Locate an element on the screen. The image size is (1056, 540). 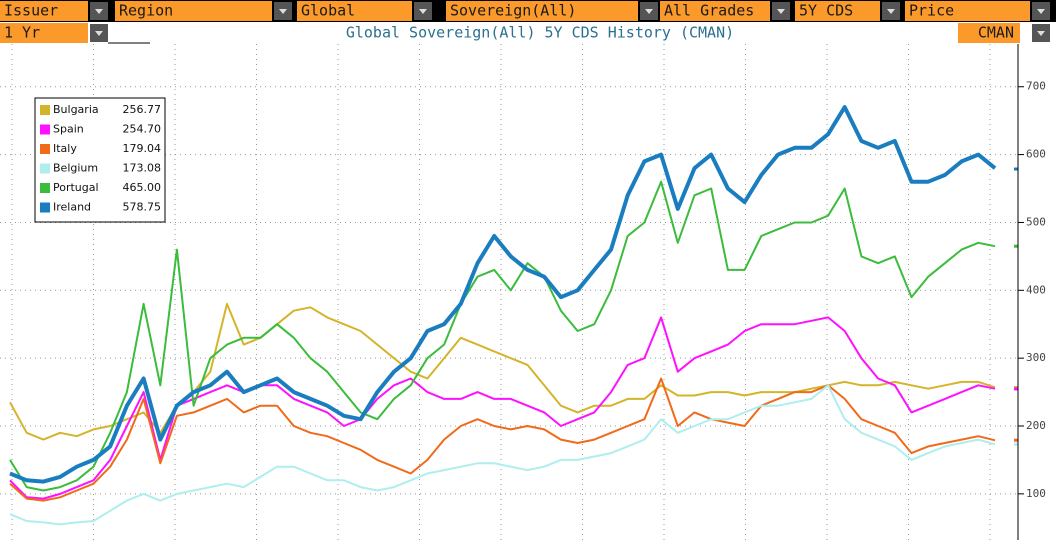
legend-name: Italy is located at coordinates (65, 148).